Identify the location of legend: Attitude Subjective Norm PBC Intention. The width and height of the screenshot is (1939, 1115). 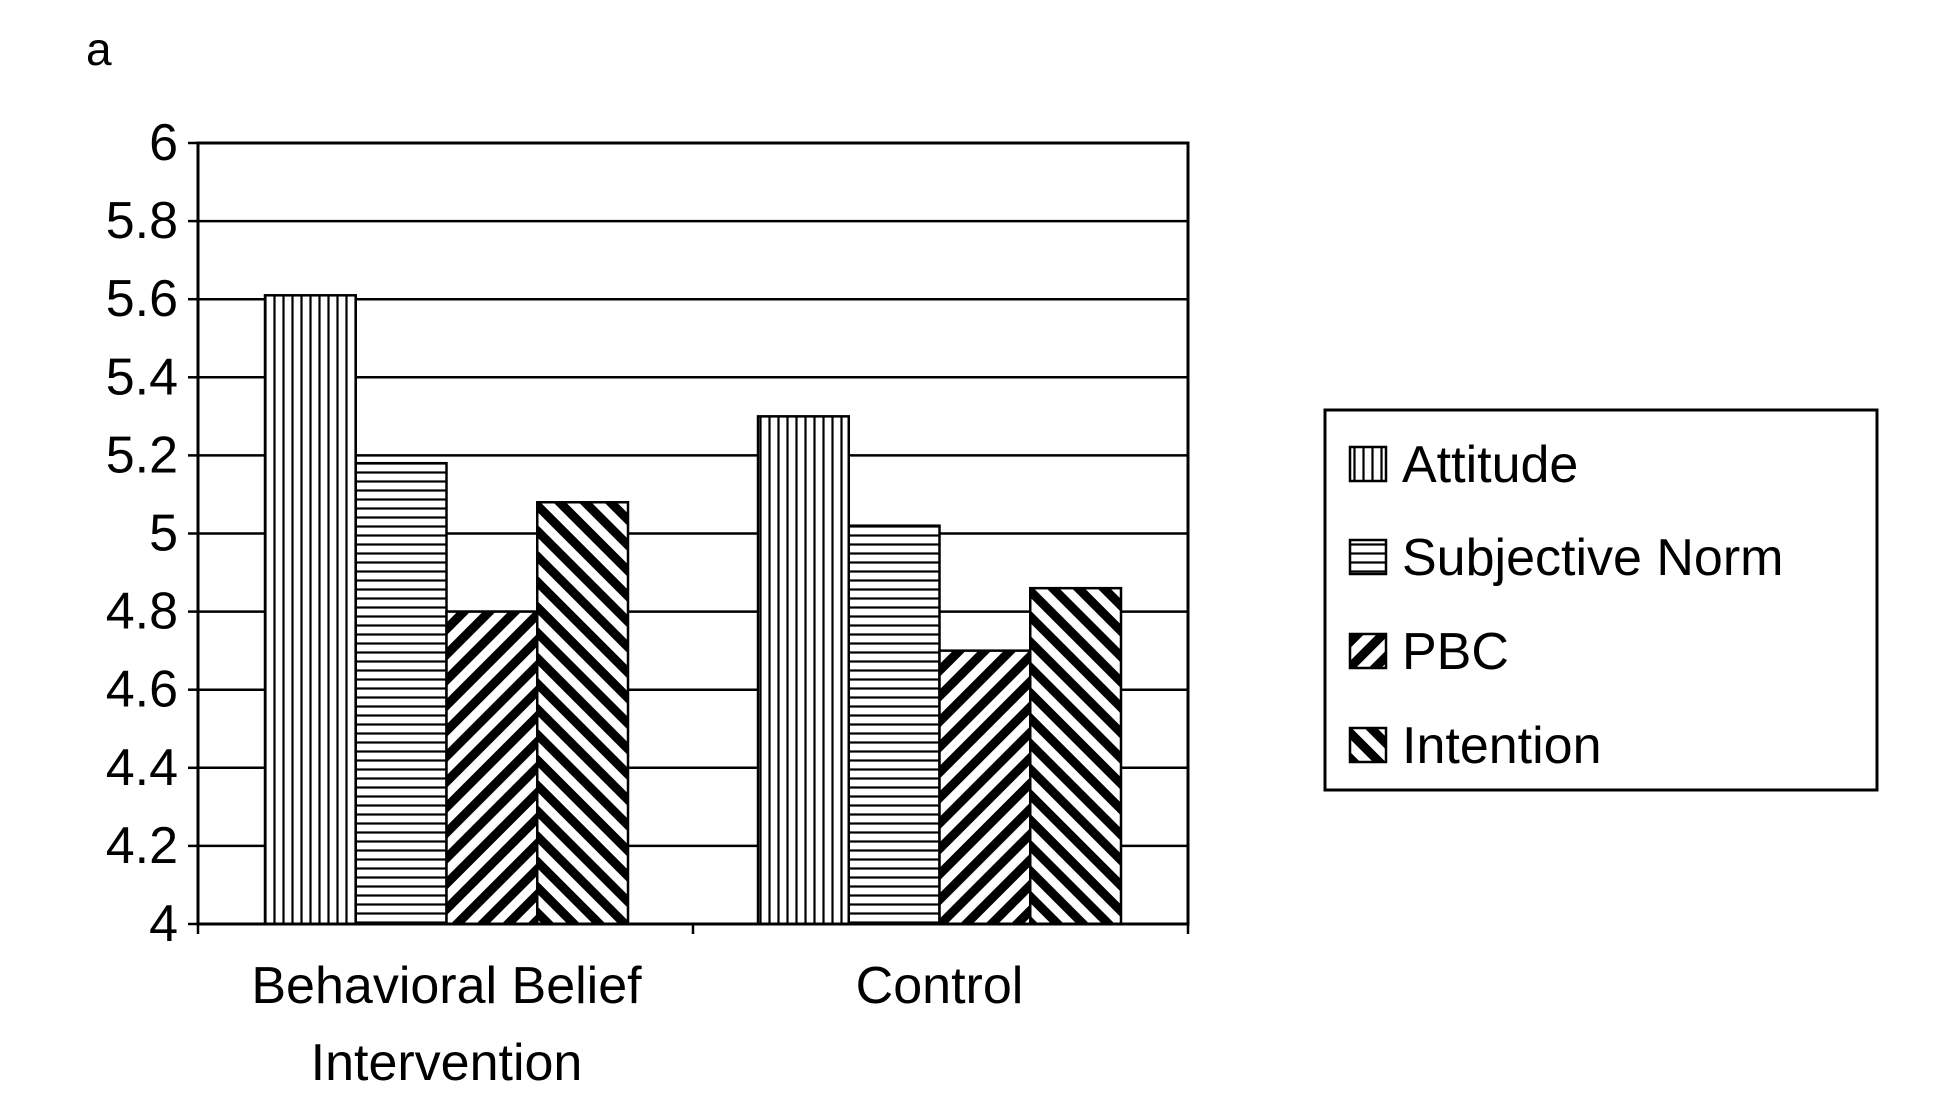
(1601, 600).